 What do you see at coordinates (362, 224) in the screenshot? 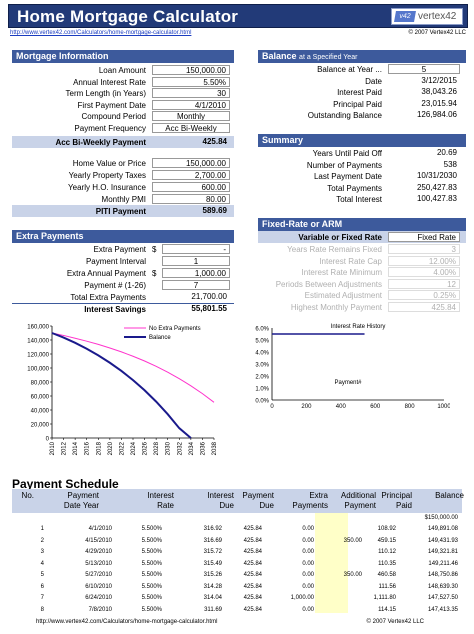
I see `arm-header: Fixed-Rate or ARM` at bounding box center [362, 224].